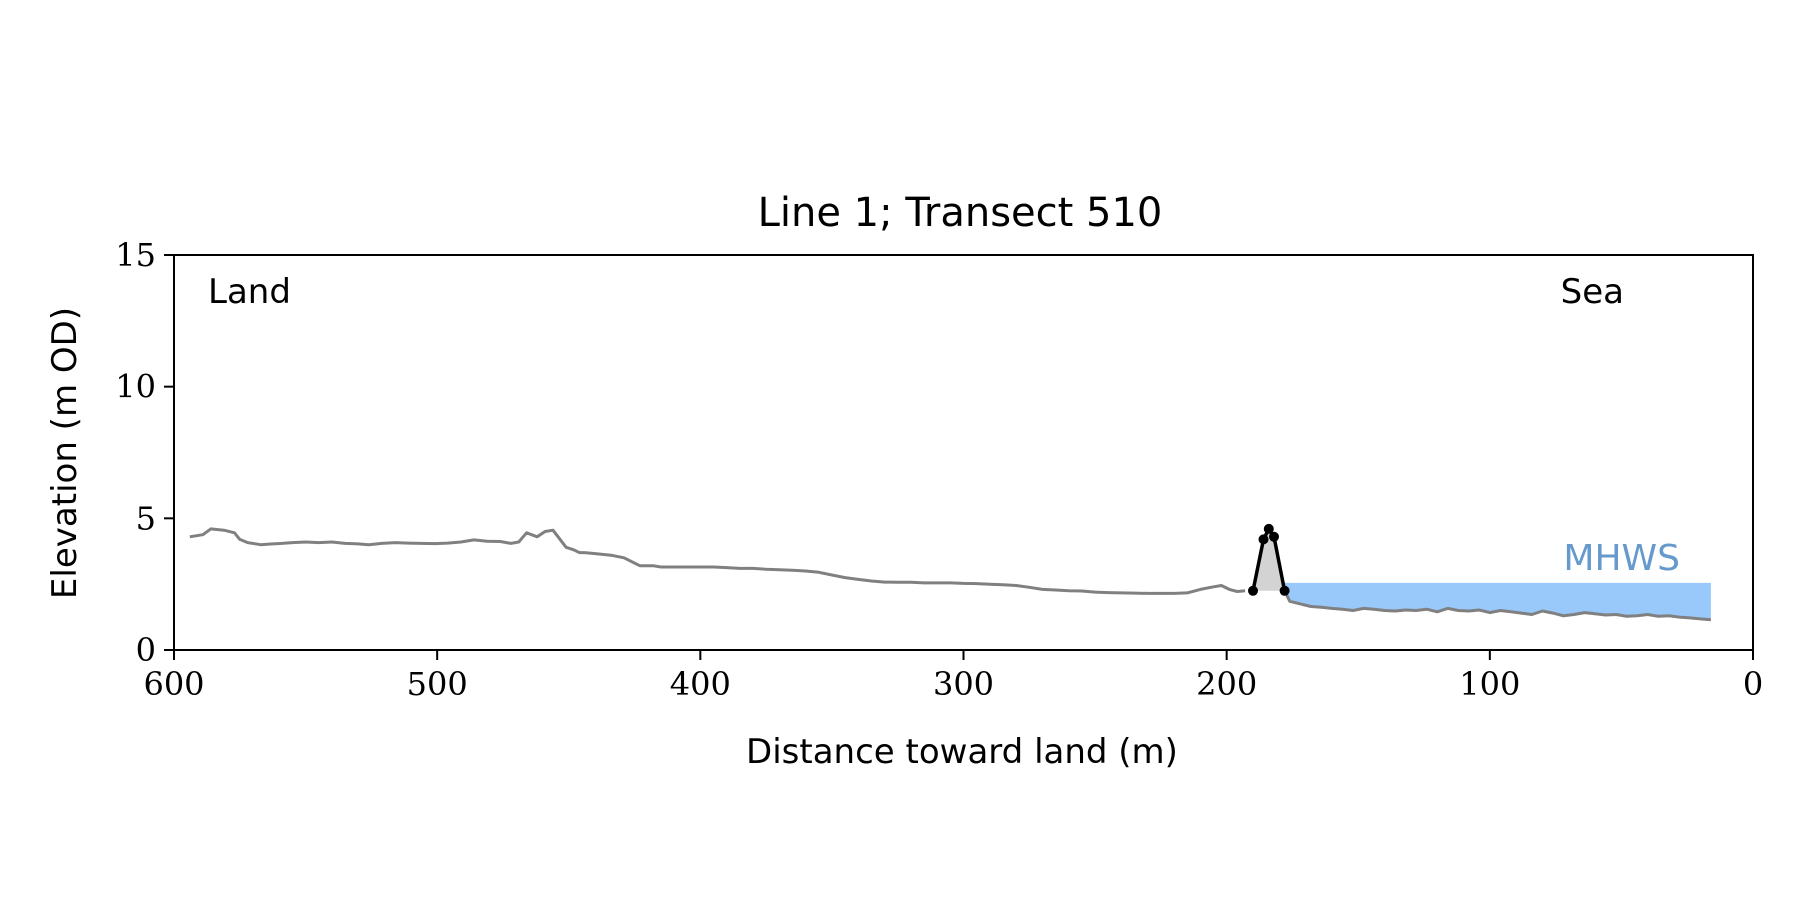  What do you see at coordinates (249, 292) in the screenshot?
I see `land-label: Land` at bounding box center [249, 292].